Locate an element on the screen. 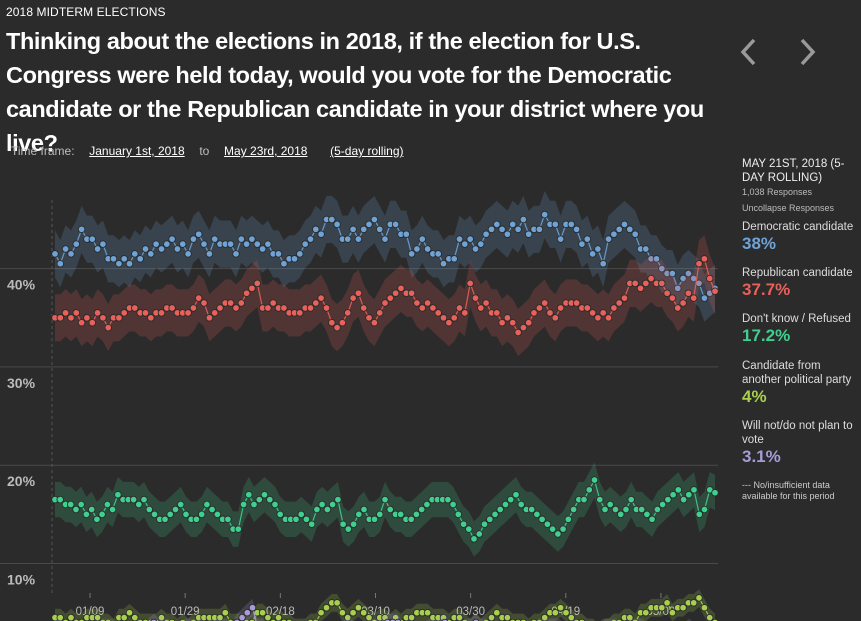 The height and width of the screenshot is (621, 861). next-chart-button is located at coordinates (807, 52).